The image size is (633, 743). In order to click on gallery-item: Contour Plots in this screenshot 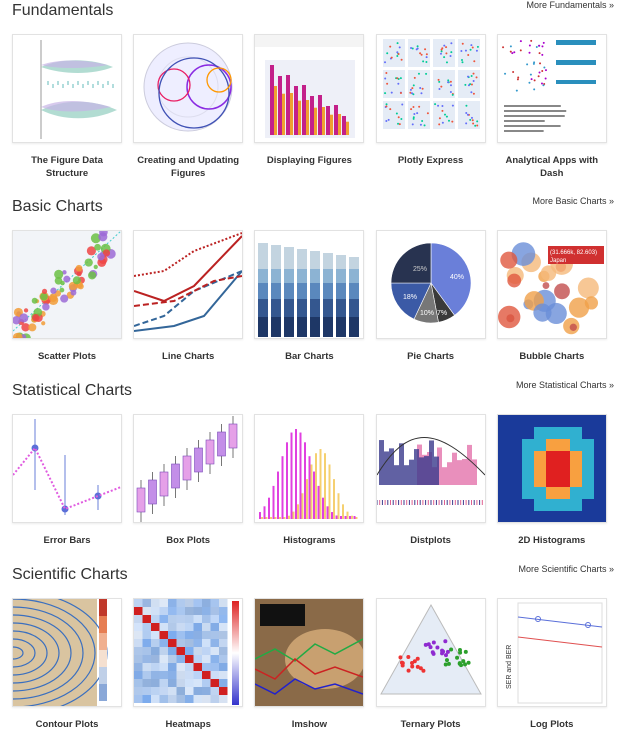, I will do `click(67, 664)`.